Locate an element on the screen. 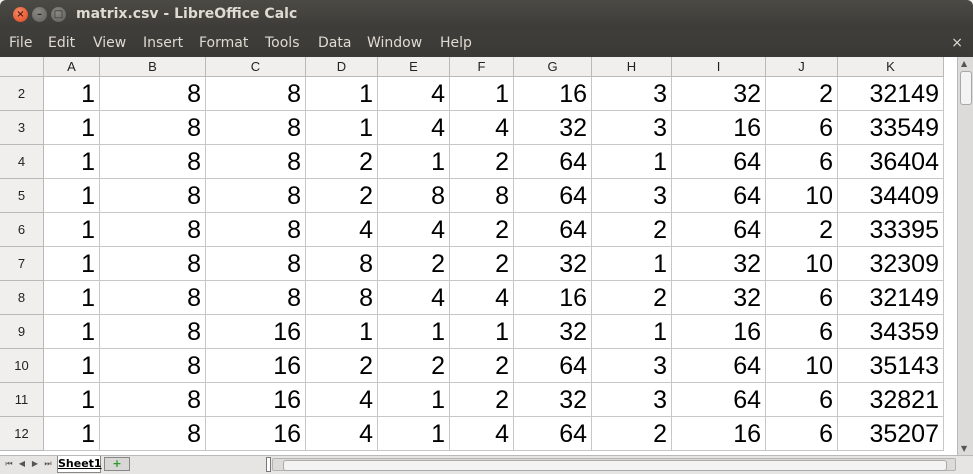 Image resolution: width=973 pixels, height=474 pixels. cell-g12: 64 is located at coordinates (553, 434).